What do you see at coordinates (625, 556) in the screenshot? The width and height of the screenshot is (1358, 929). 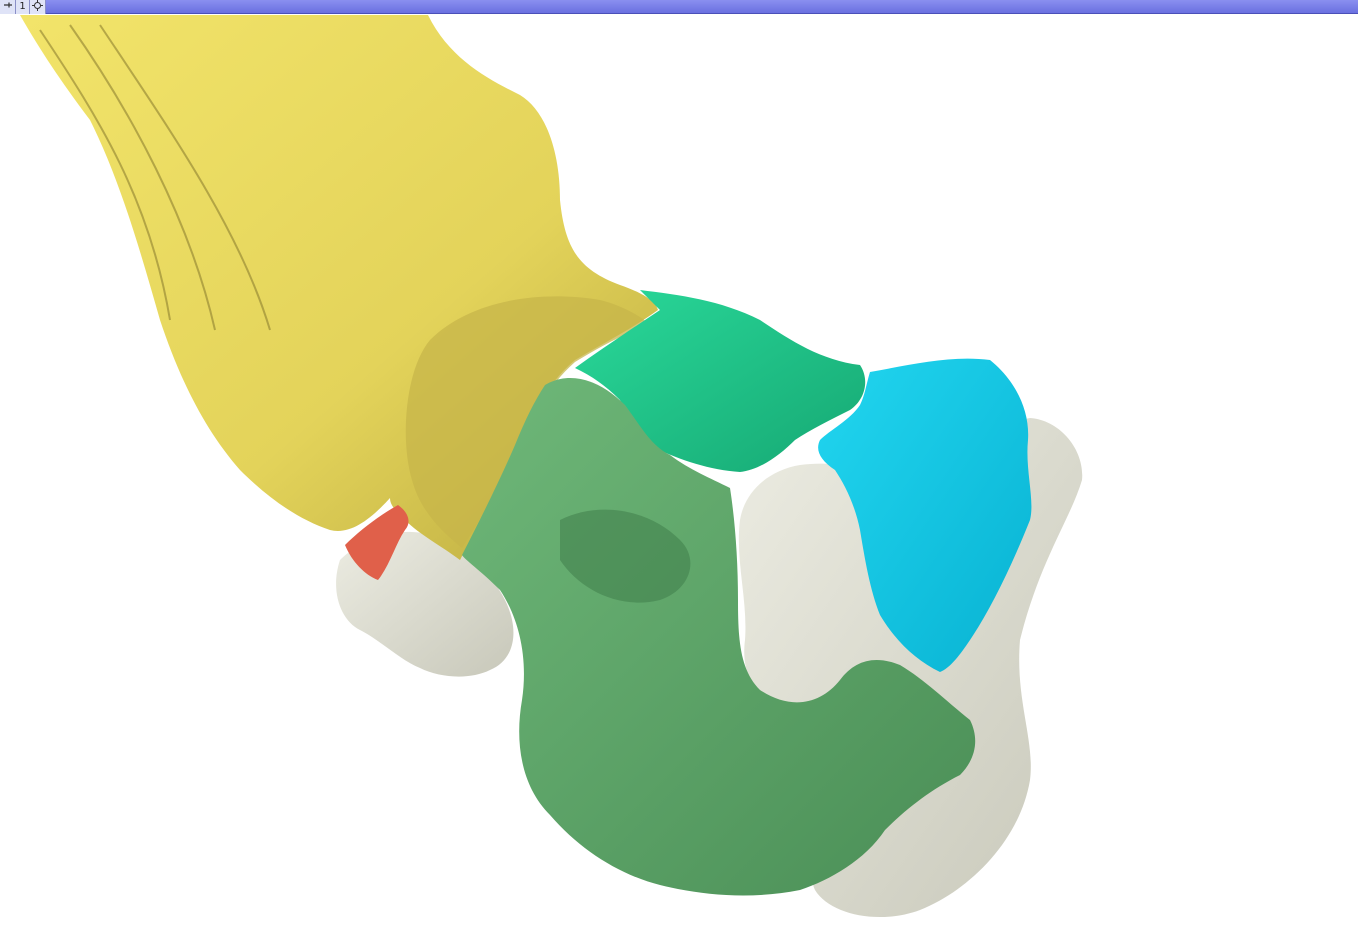 I see `green-shadow` at bounding box center [625, 556].